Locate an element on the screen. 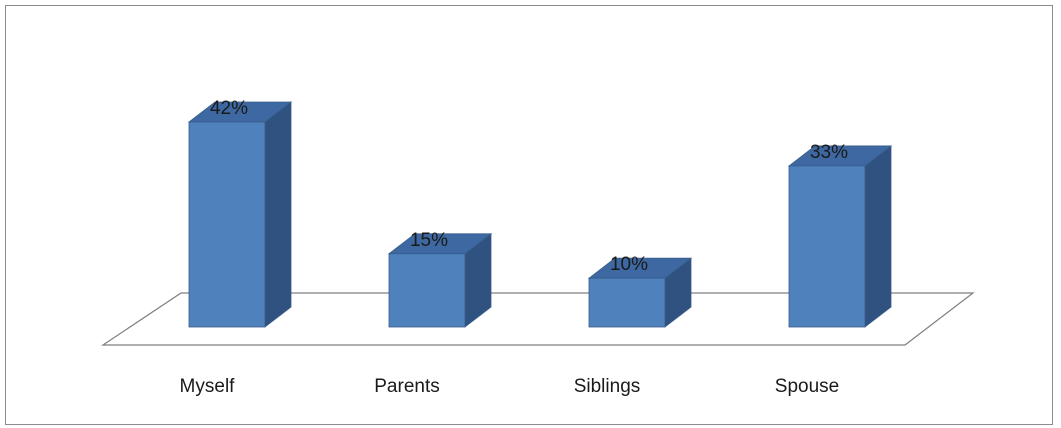  category-label-siblings: Siblings is located at coordinates (607, 386).